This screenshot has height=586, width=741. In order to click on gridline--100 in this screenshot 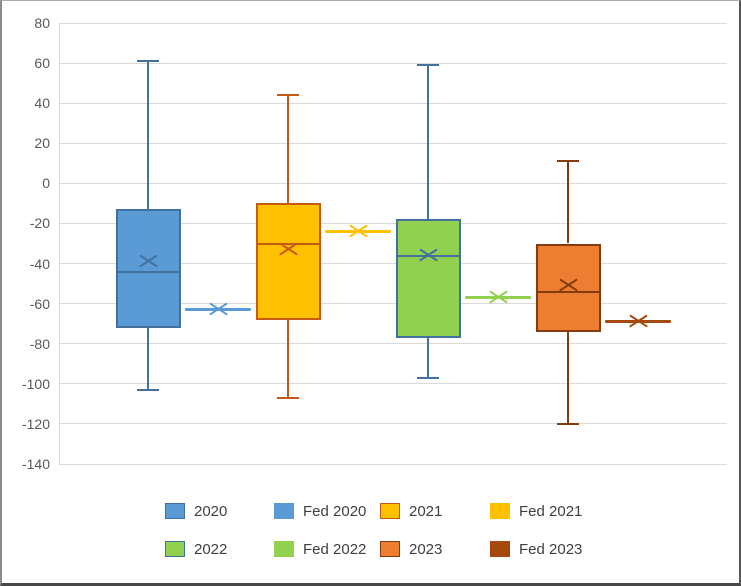, I will do `click(393, 384)`.